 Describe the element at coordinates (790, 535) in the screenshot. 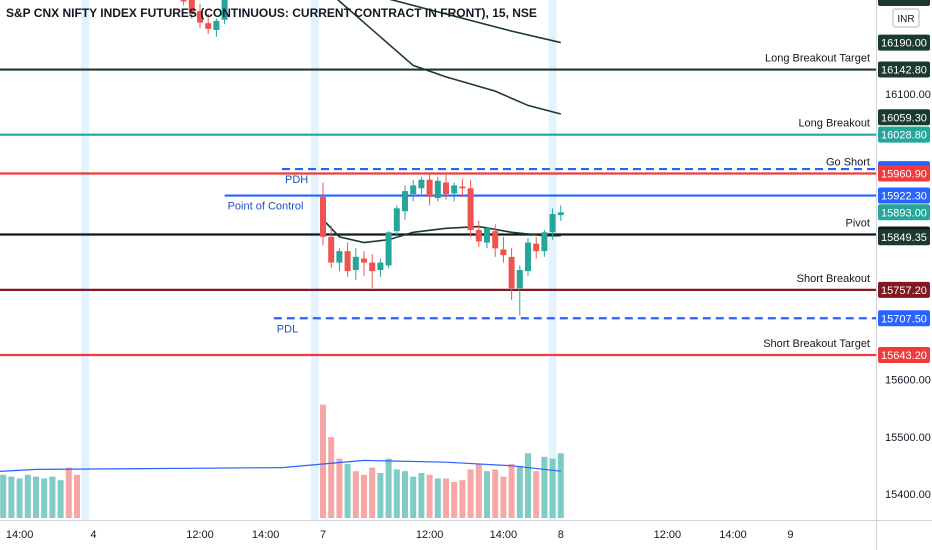

I see `time-tick-label: 9` at that location.